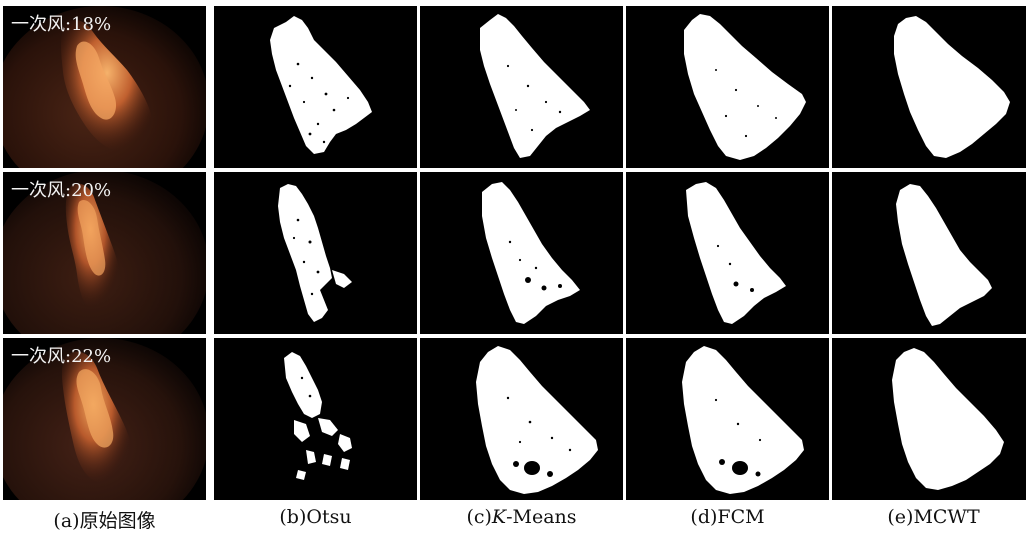 The image size is (1026, 534). What do you see at coordinates (61, 190) in the screenshot?
I see `row-label: 一次风:20%` at bounding box center [61, 190].